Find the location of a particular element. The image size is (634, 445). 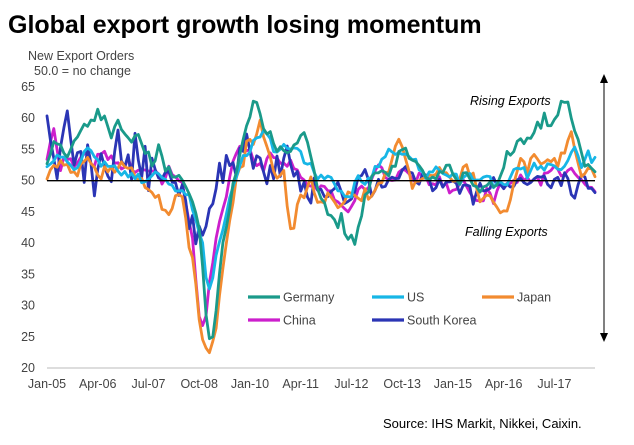

y-axis-label-line2: 50.0 = no change is located at coordinates (82, 71).